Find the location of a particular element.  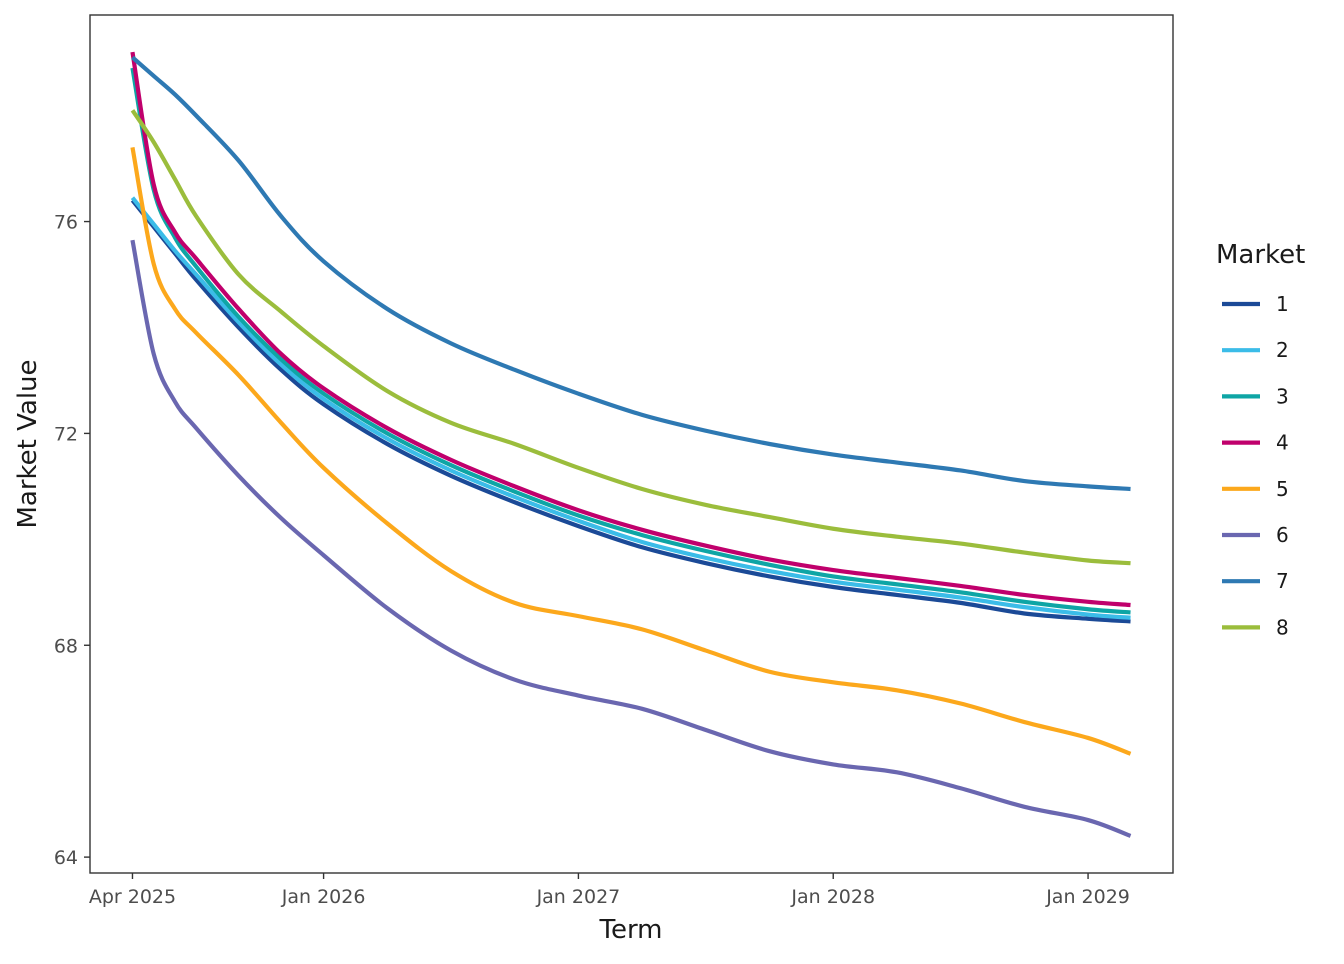

y-axis-title: Market Value is located at coordinates (28, 443).